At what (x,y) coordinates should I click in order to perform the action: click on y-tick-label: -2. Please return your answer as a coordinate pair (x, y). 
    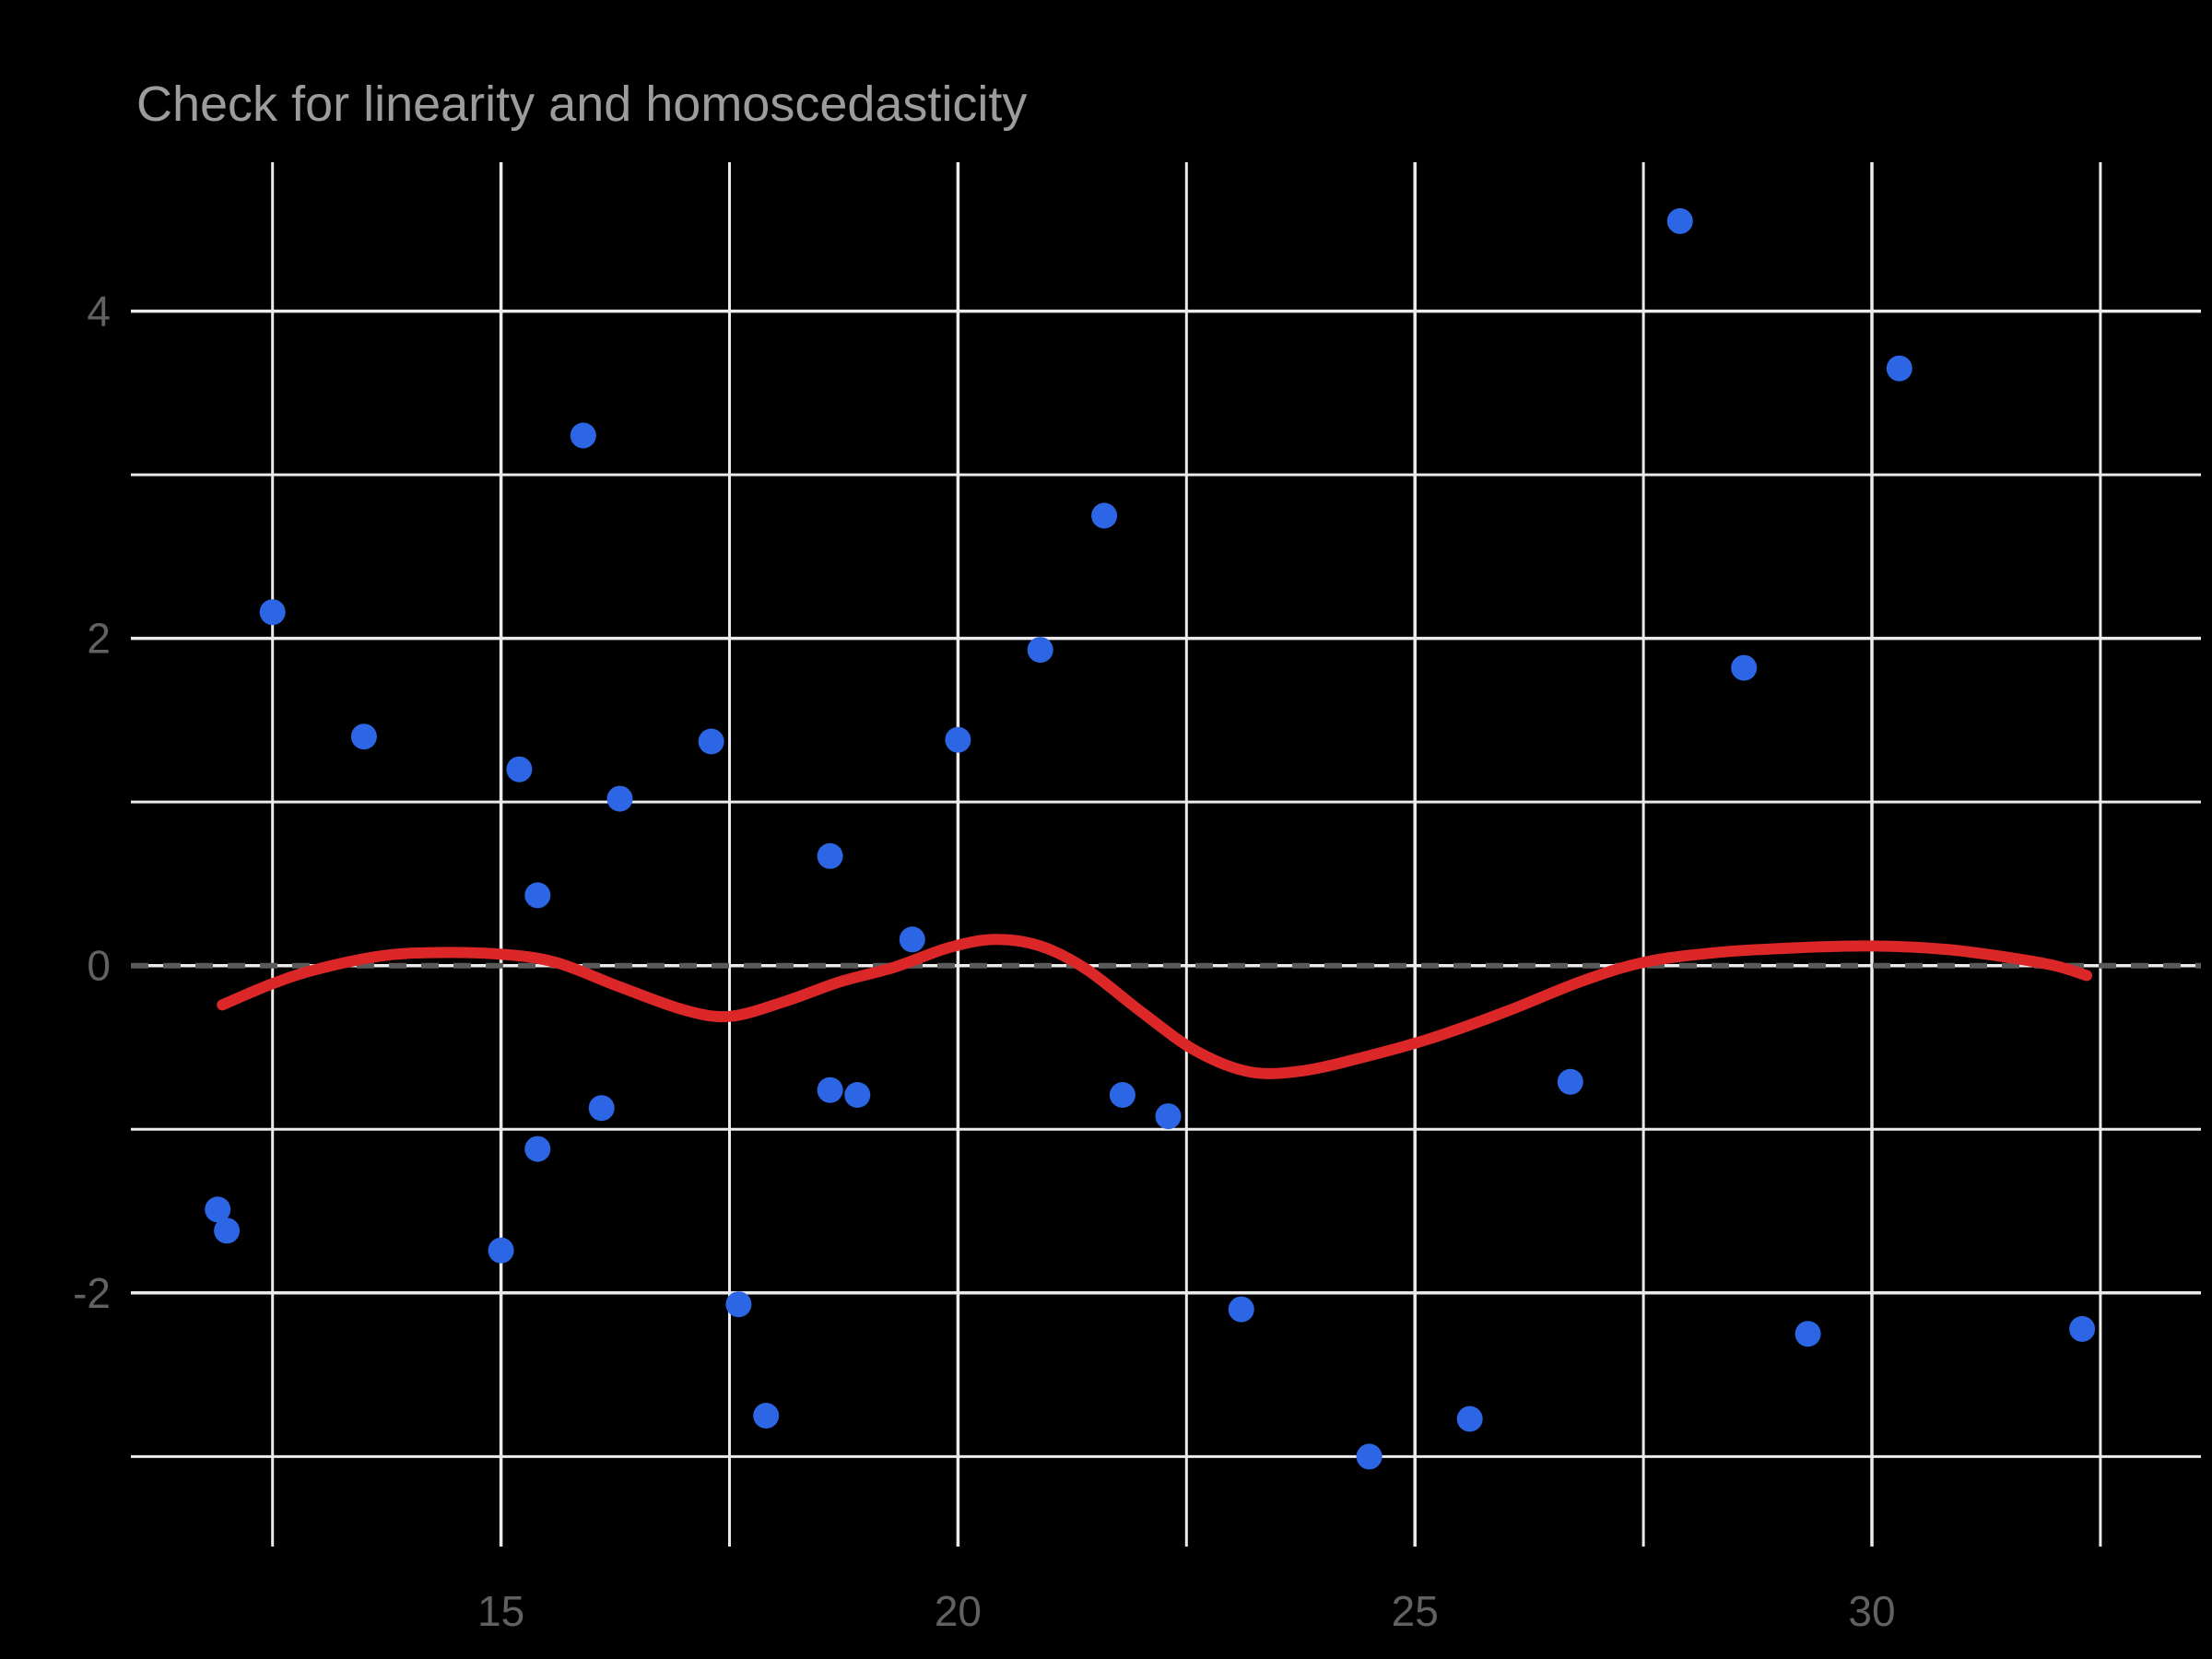
    Looking at the image, I should click on (92, 1293).